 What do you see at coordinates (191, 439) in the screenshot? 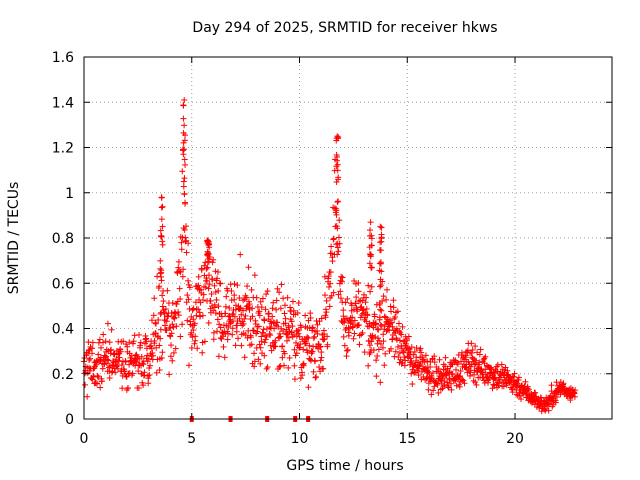
I see `x-tick-label: 5` at bounding box center [191, 439].